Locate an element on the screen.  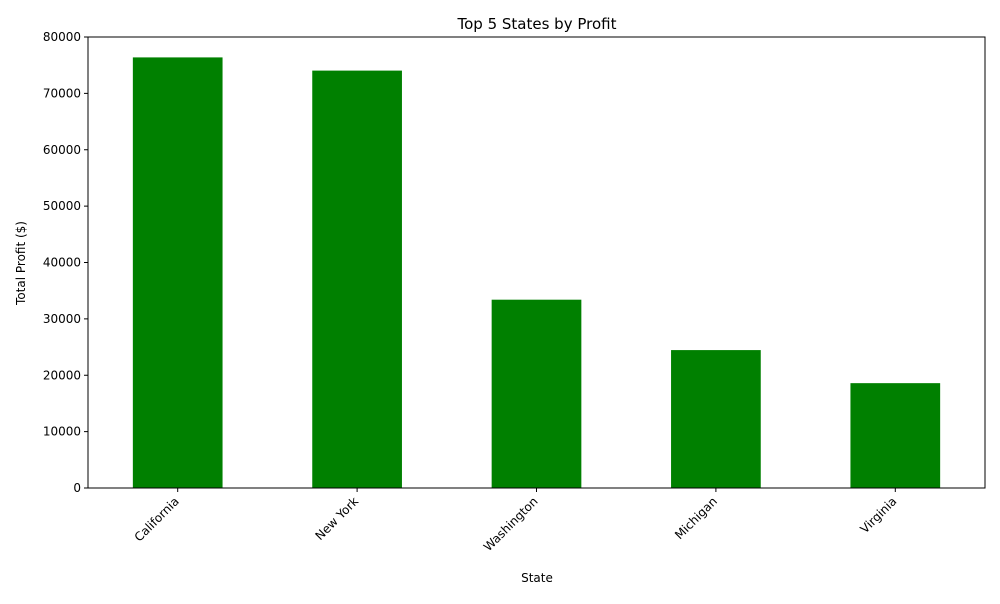
y-tick-label: 80000 is located at coordinates (62, 37).